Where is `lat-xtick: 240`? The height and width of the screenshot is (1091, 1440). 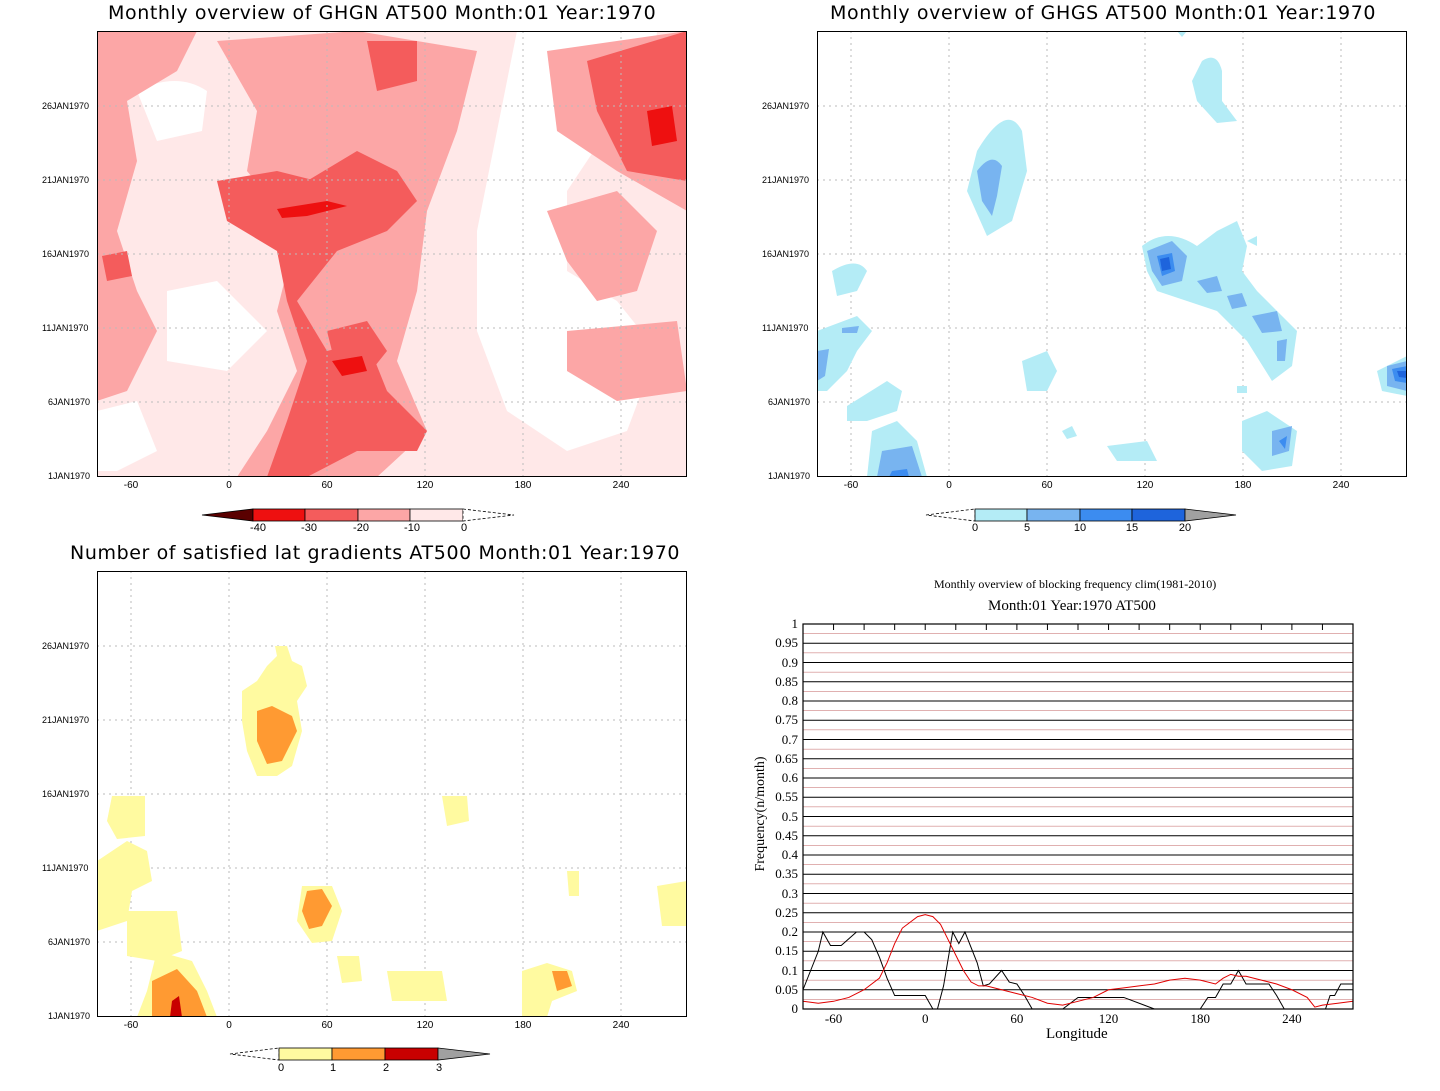
lat-xtick: 240 is located at coordinates (621, 1025).